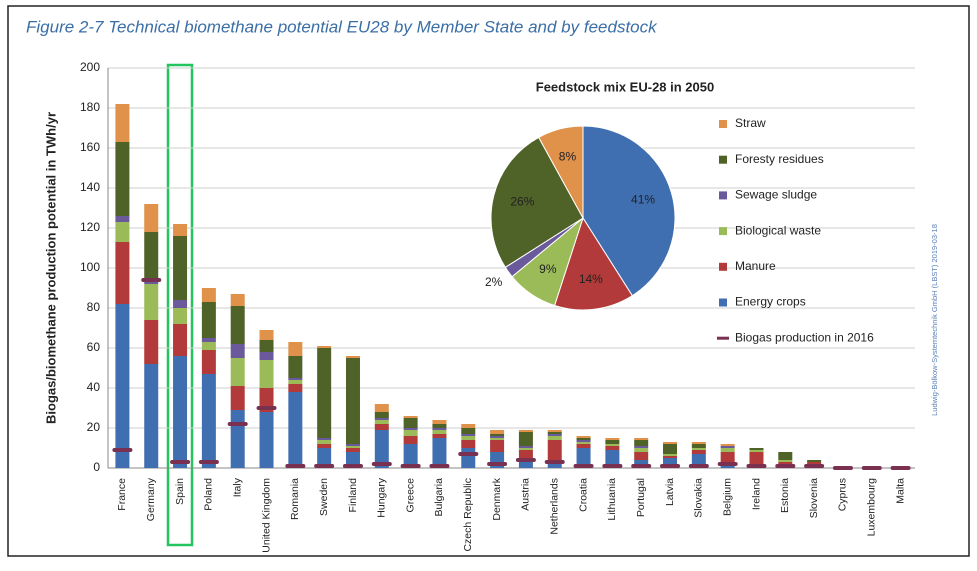 The image size is (977, 571). I want to click on x-tick-label: Germany, so click(151, 499).